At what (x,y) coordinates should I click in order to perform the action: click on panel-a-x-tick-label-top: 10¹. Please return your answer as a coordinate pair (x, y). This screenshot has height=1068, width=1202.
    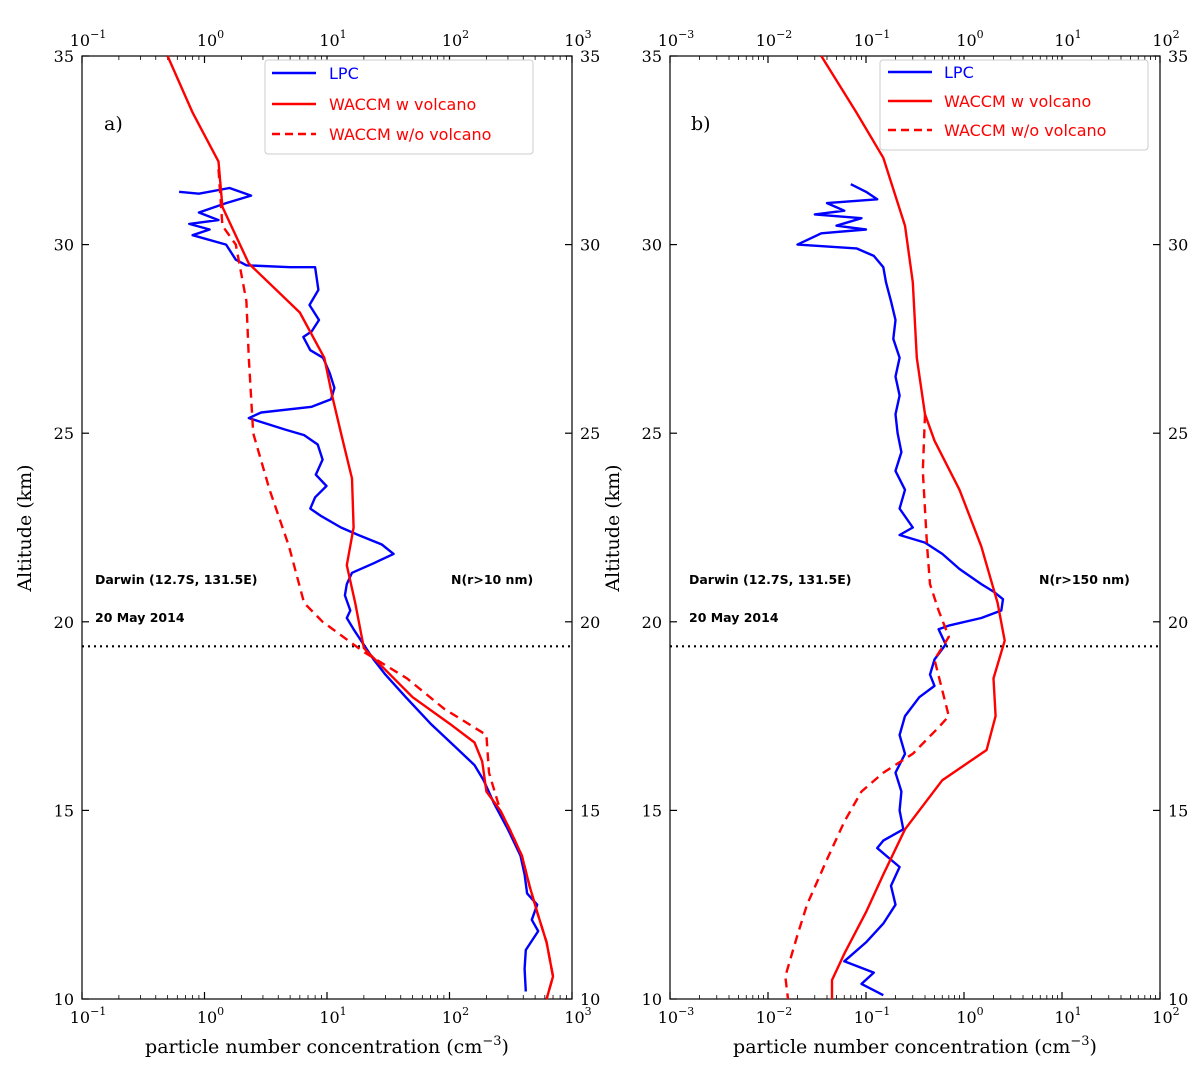
    Looking at the image, I should click on (332, 39).